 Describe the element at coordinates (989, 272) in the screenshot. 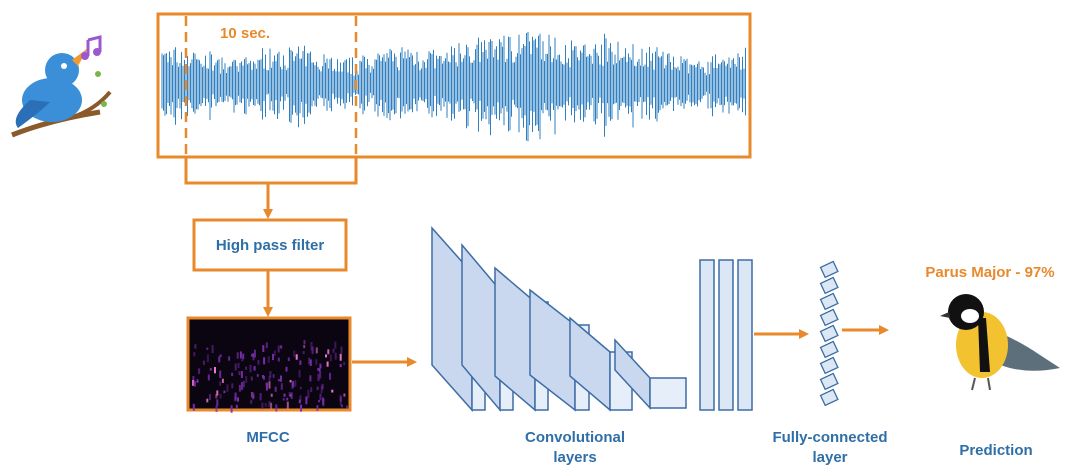

I see `prediction-result: Parus Major - 97%` at that location.